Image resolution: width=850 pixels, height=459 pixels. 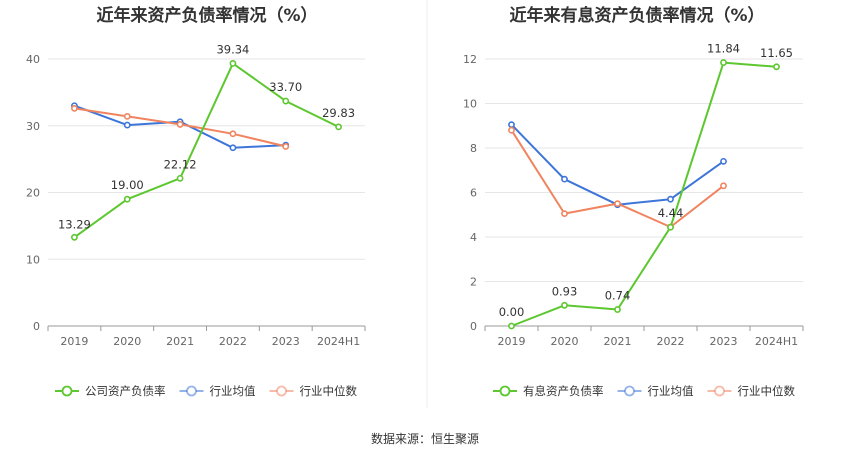 What do you see at coordinates (33, 193) in the screenshot?
I see `y-tick-label: 20` at bounding box center [33, 193].